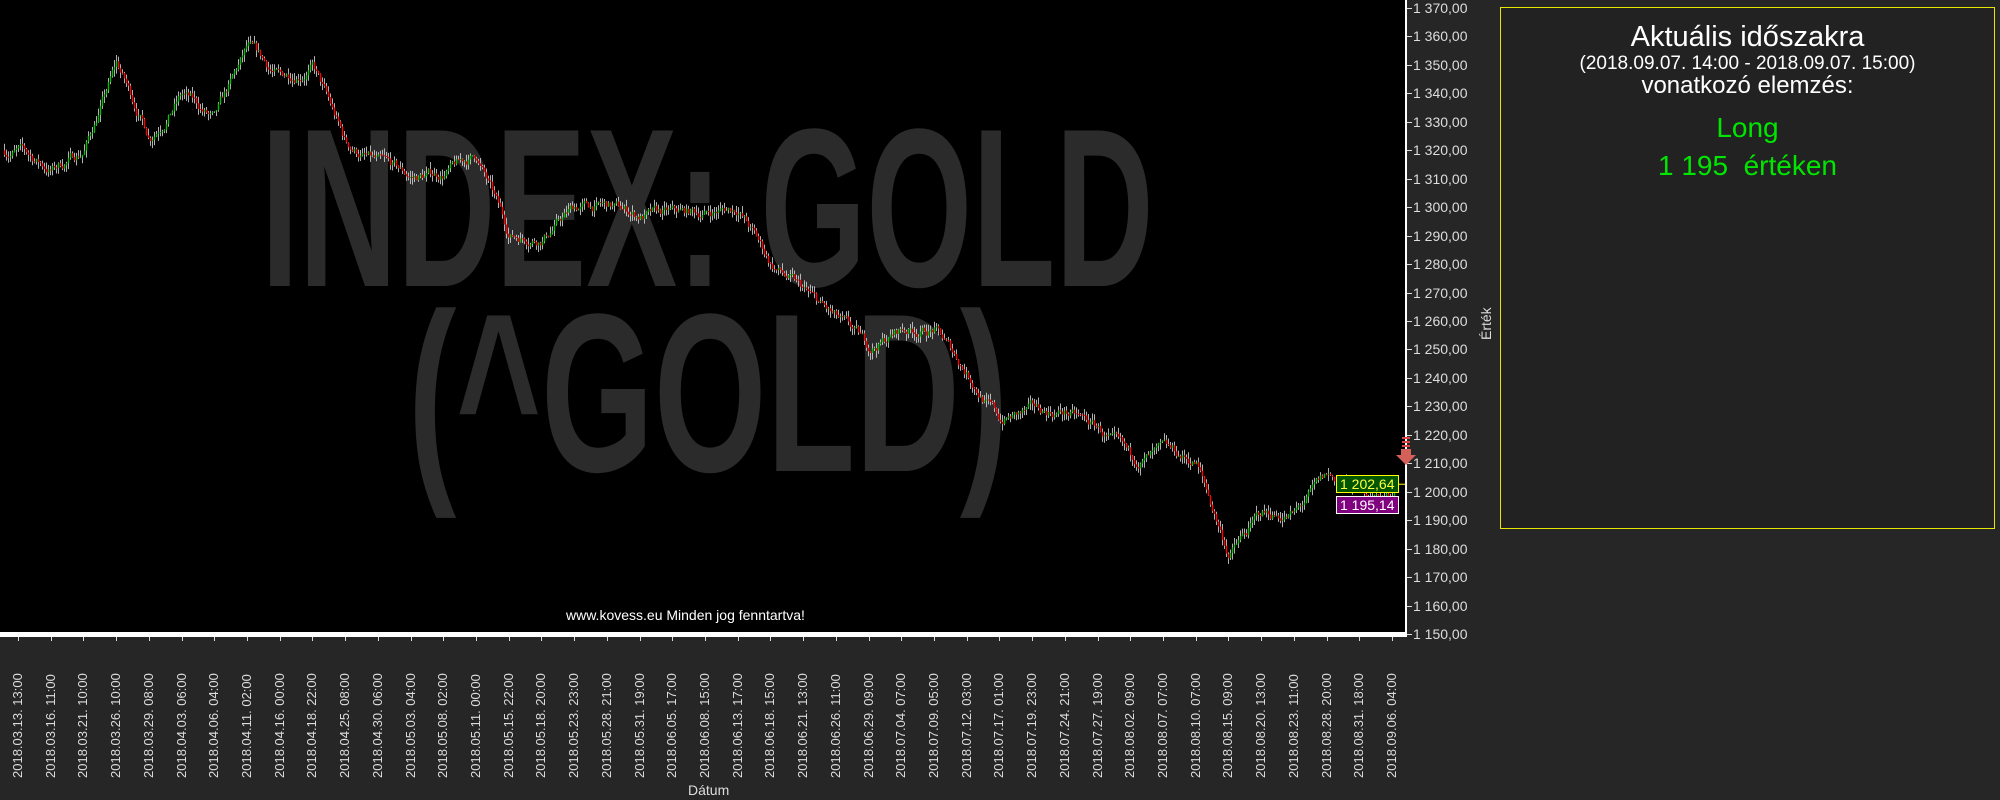  I want to click on sell-arrow-icon, so click(1406, 451).